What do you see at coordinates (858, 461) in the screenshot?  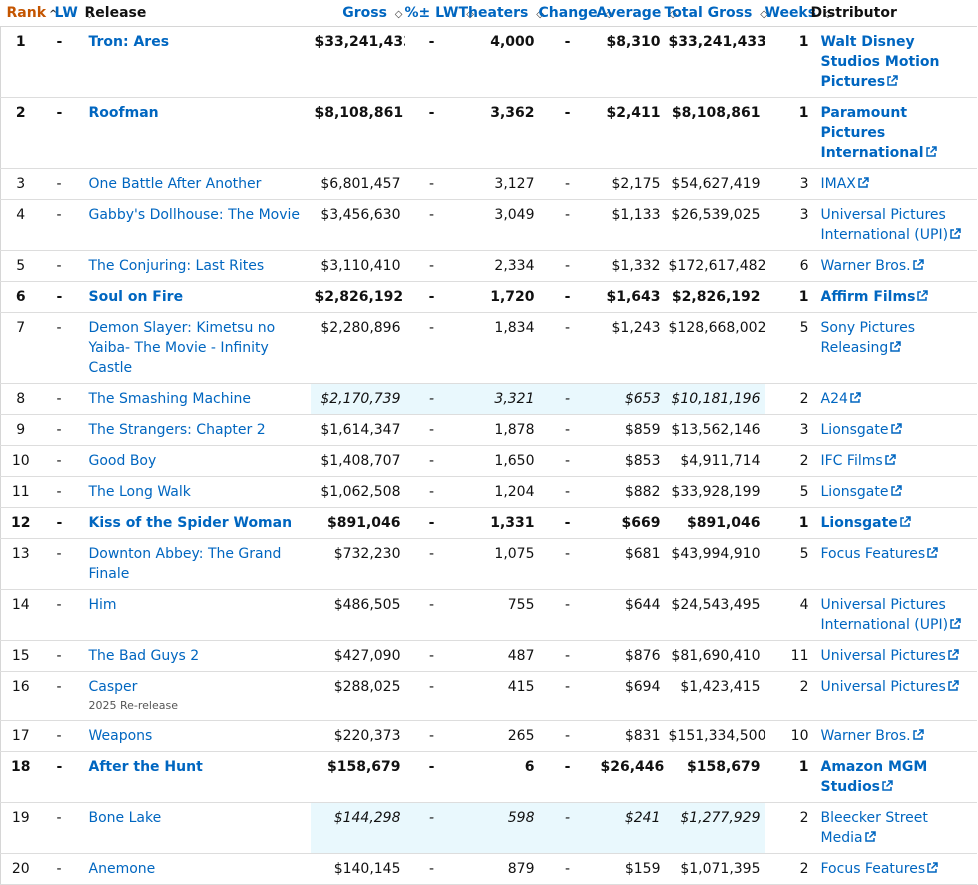 I see `distributor-link: IFC Films` at bounding box center [858, 461].